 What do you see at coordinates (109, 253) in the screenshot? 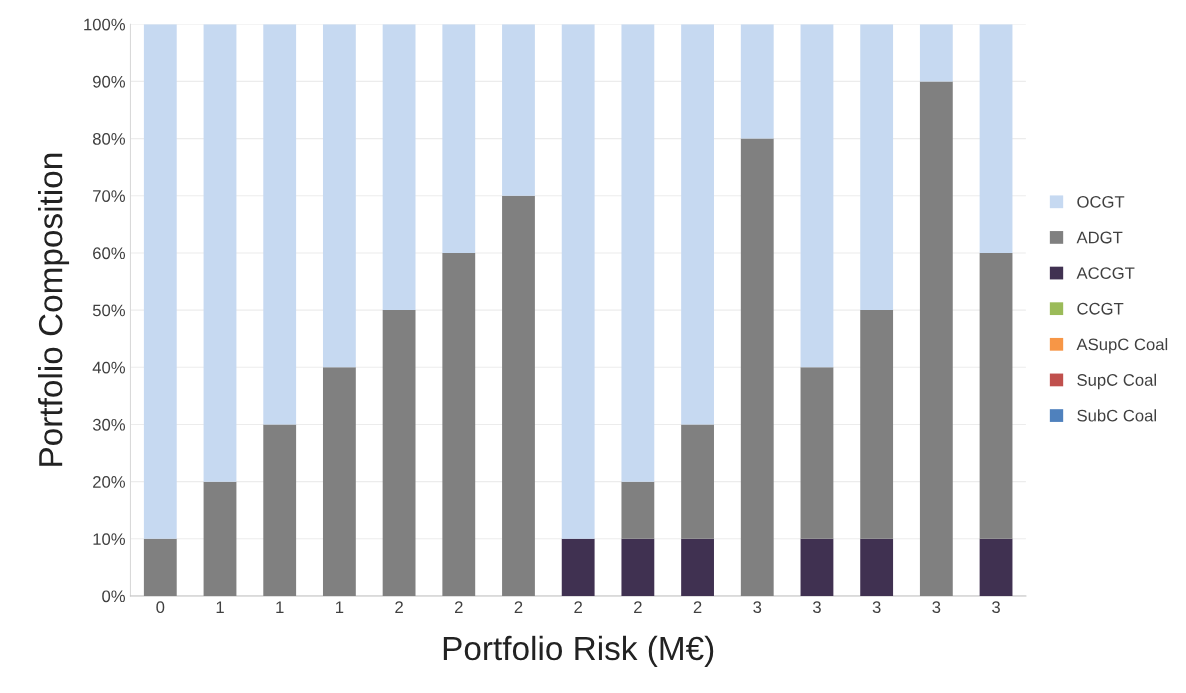
I see `y-tick-label: 60%` at bounding box center [109, 253].